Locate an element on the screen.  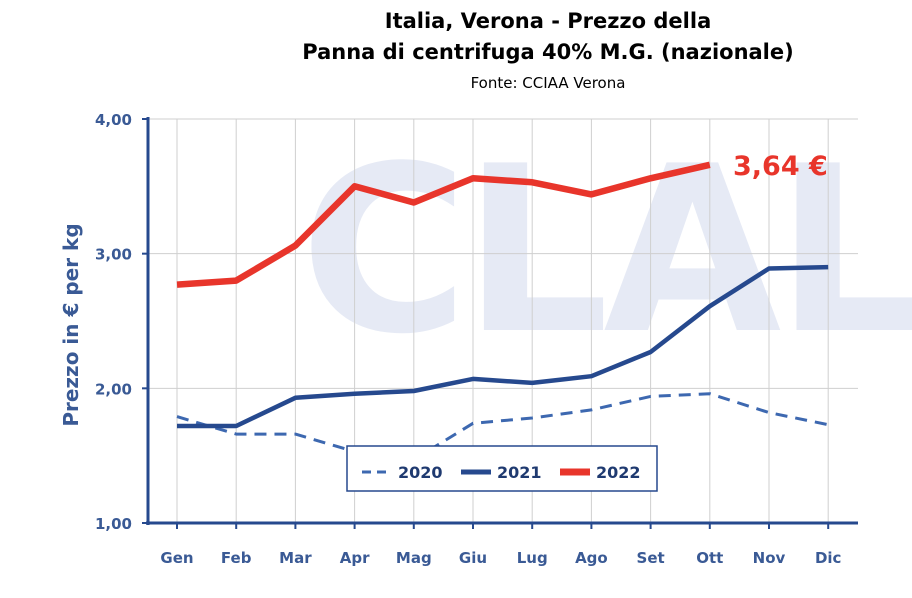
x-tick-label-mar: Mar is located at coordinates (295, 558).